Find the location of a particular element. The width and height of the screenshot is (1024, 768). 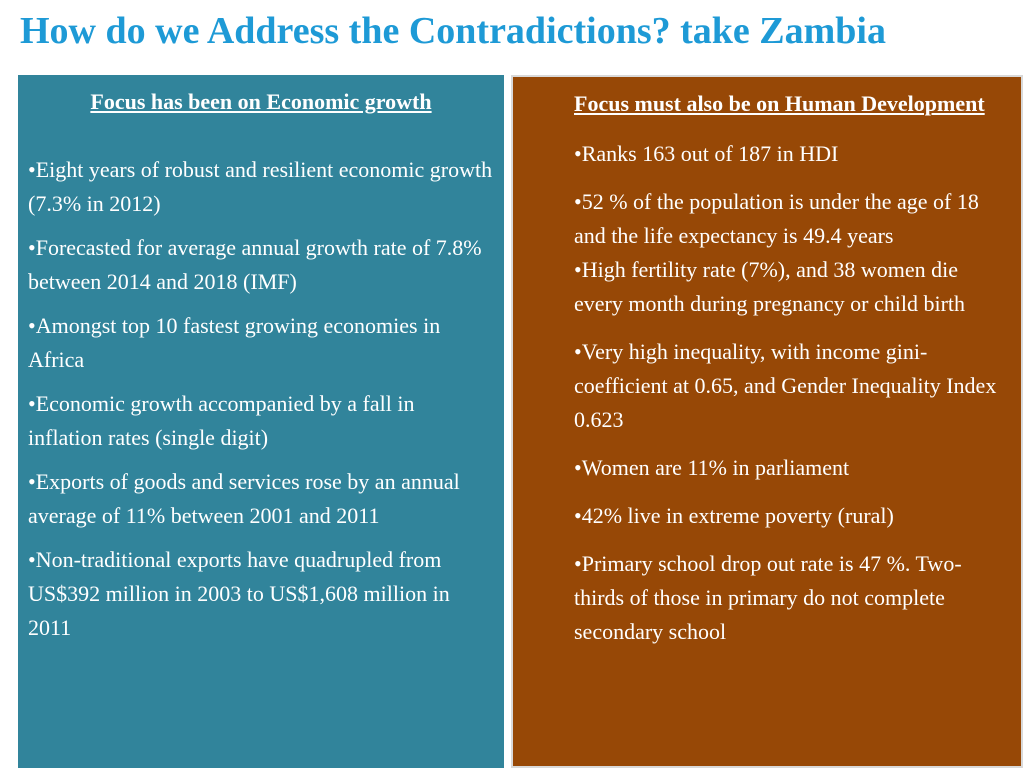

economic-growth-heading: Focus has been on Economic growth is located at coordinates (261, 101).